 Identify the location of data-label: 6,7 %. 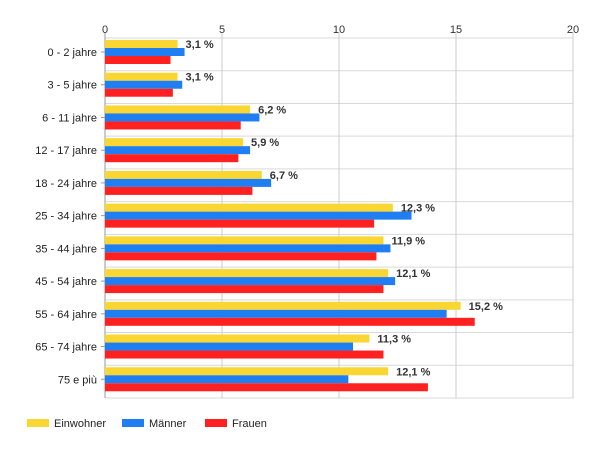
(284, 176).